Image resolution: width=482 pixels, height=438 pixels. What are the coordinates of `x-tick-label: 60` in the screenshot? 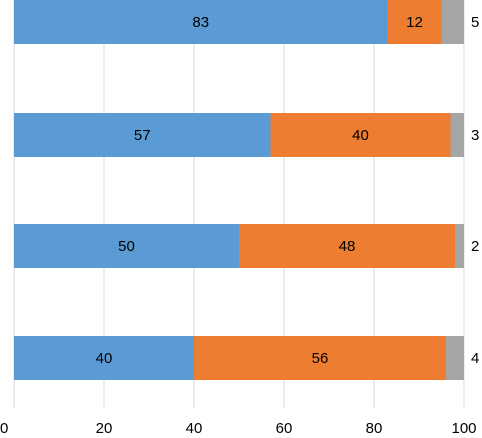 It's located at (284, 428).